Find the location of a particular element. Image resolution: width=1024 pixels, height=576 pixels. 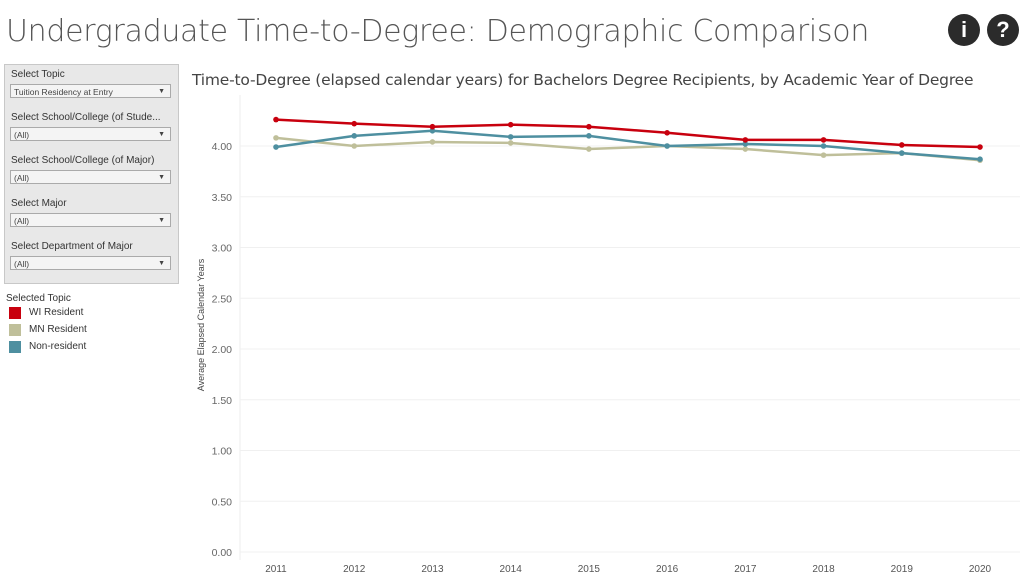

select-value: Tuition Residency at Entry is located at coordinates (63, 92).